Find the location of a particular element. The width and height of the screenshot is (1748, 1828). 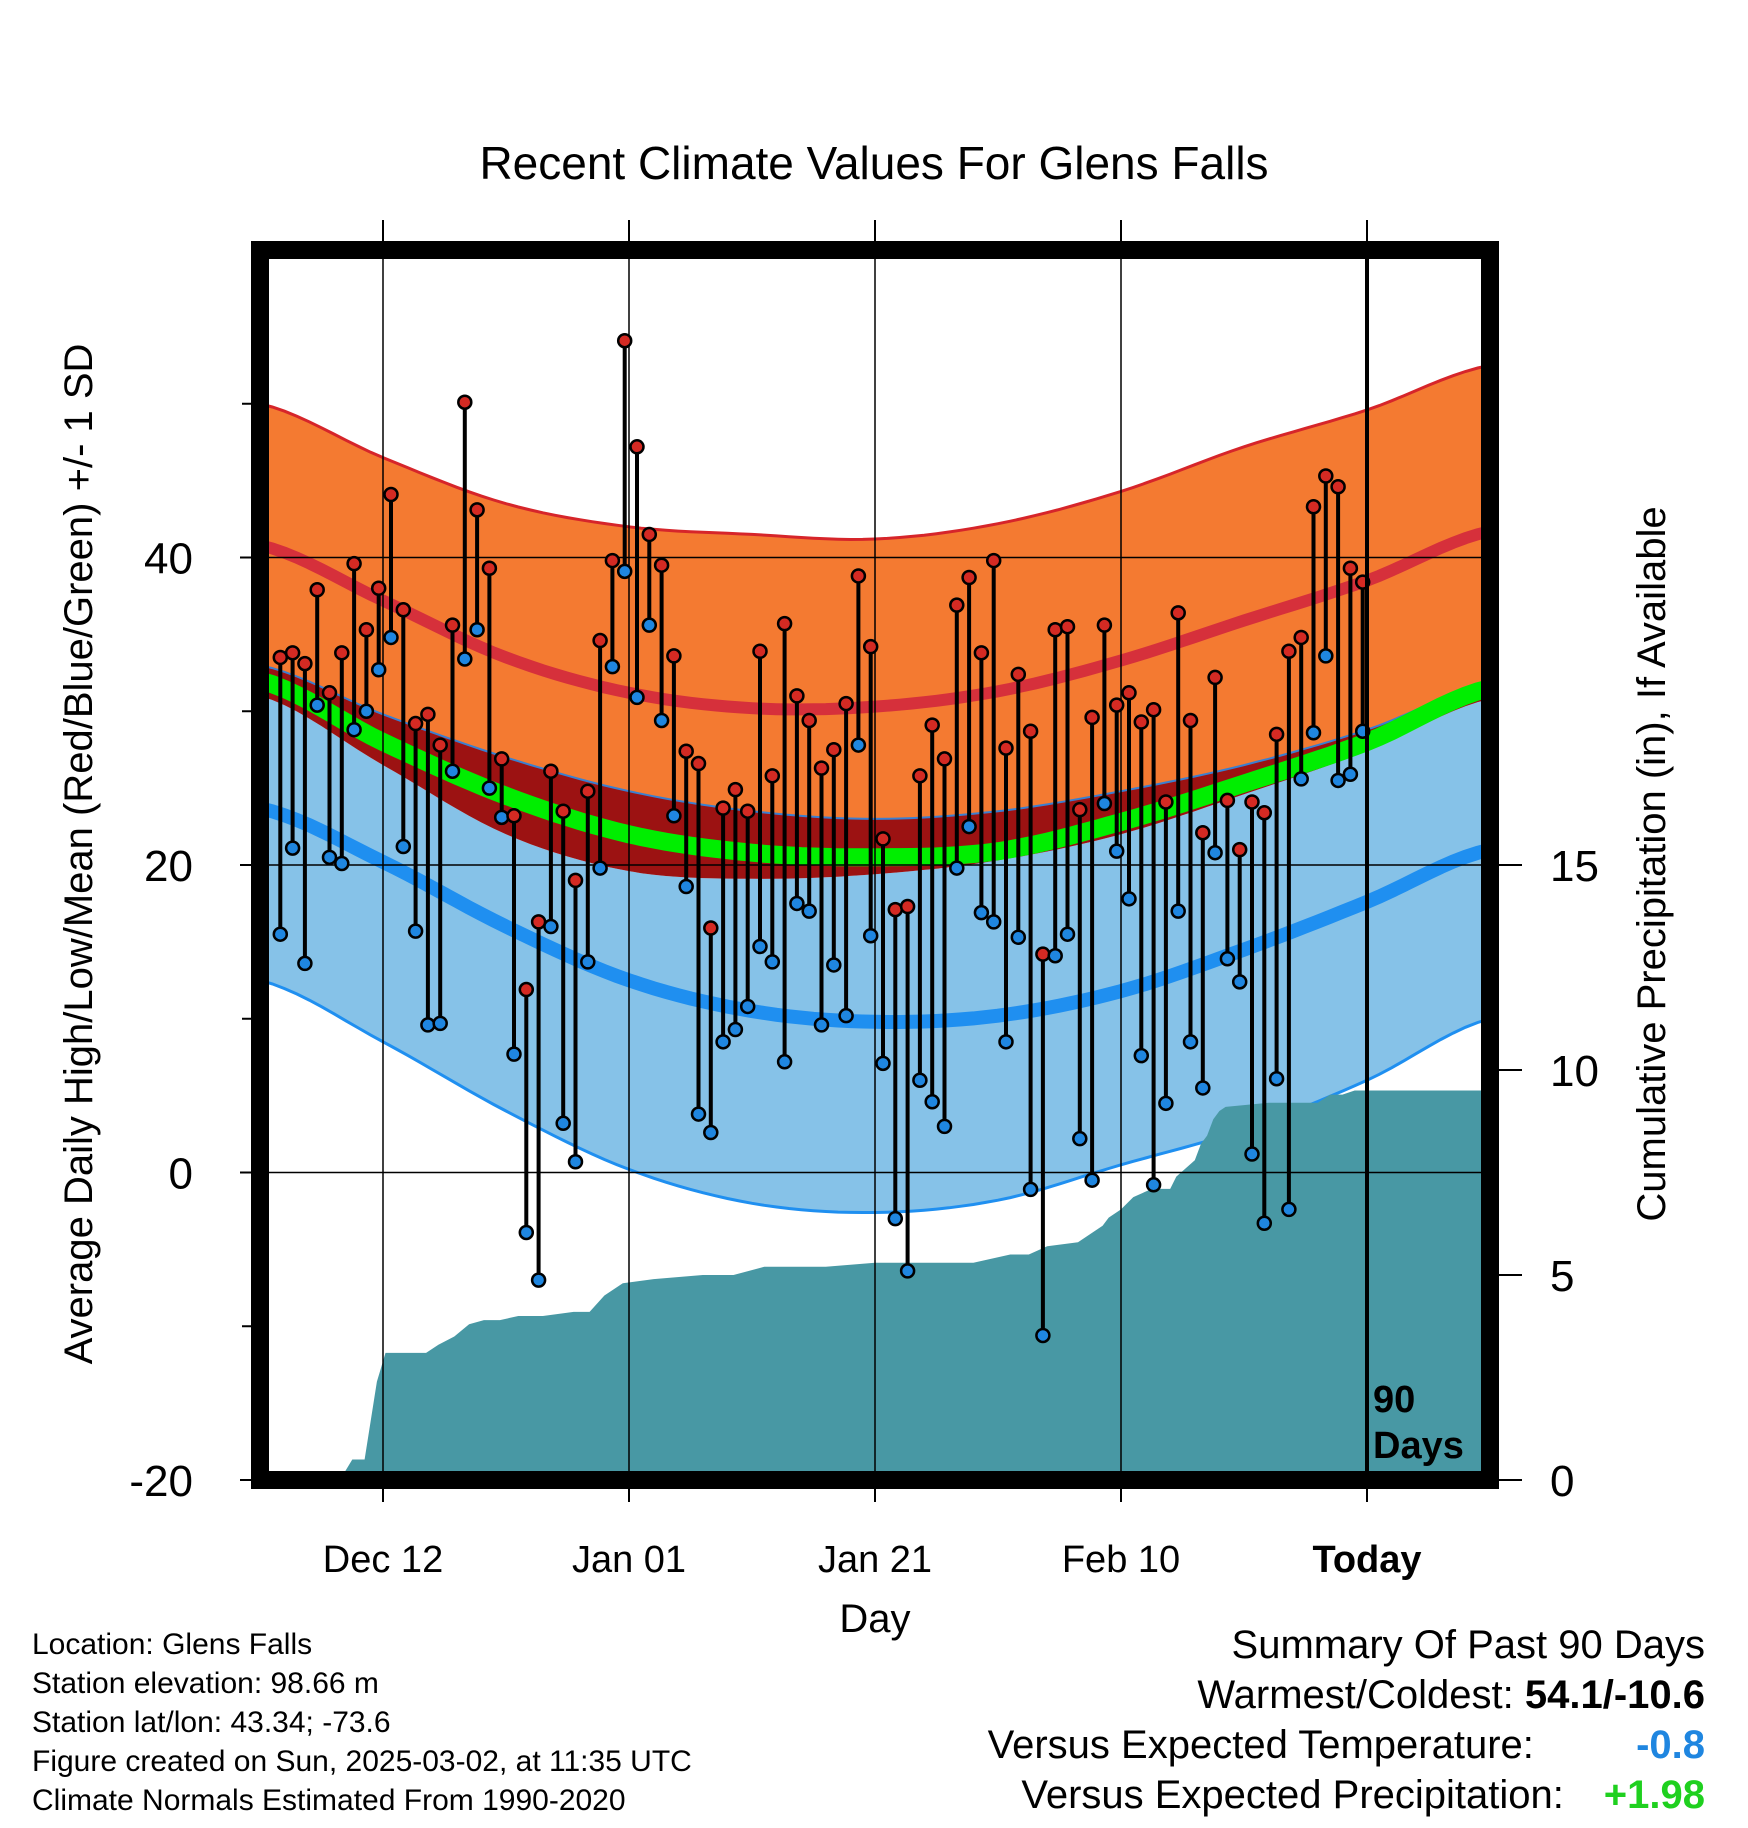

y-tick-label: 0 is located at coordinates (181, 1174).